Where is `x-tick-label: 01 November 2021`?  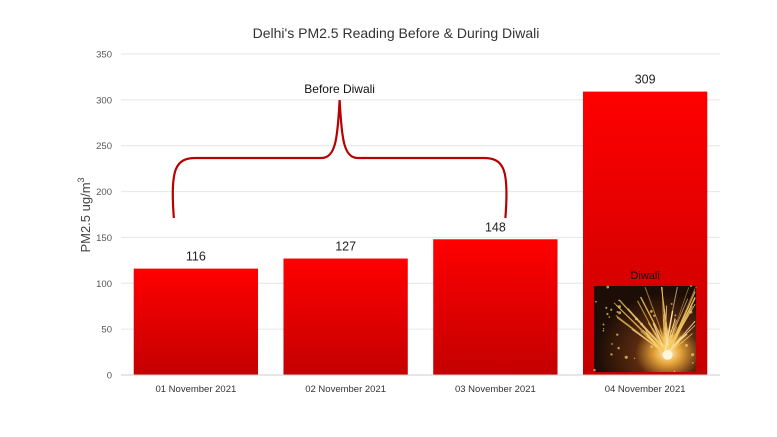
x-tick-label: 01 November 2021 is located at coordinates (195, 389).